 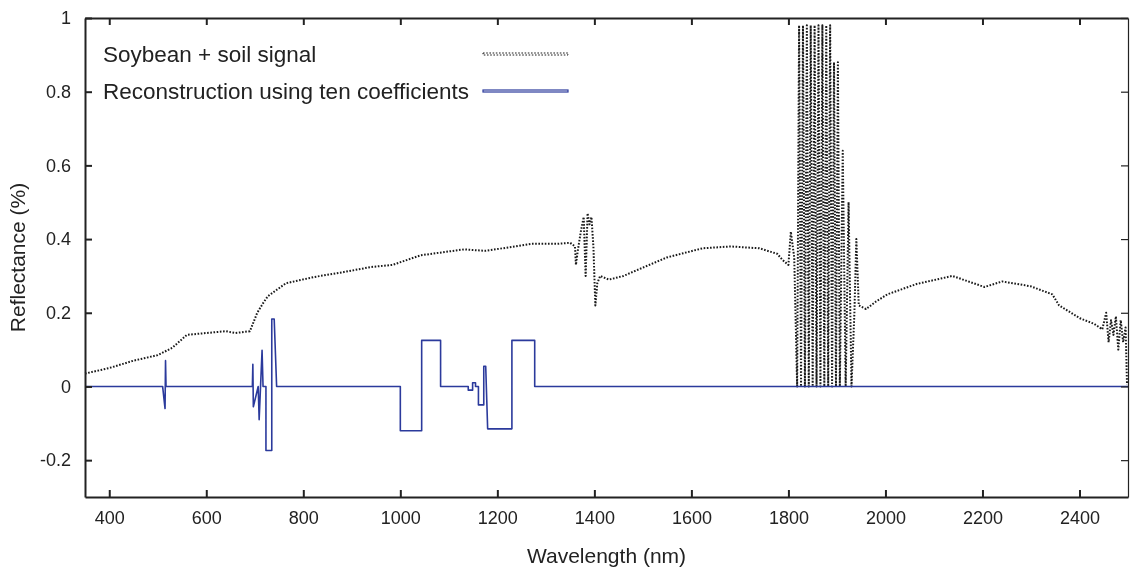 What do you see at coordinates (58, 165) in the screenshot?
I see `y-tick-label: 0.6` at bounding box center [58, 165].